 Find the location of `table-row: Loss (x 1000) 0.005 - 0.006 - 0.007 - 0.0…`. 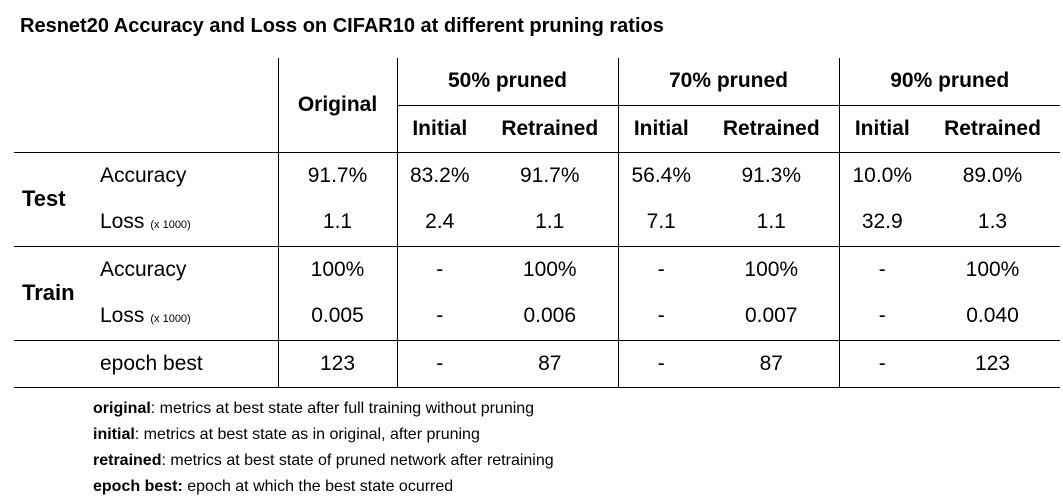

table-row: Loss (x 1000) 0.005 - 0.006 - 0.007 - 0.0… is located at coordinates (537, 316).